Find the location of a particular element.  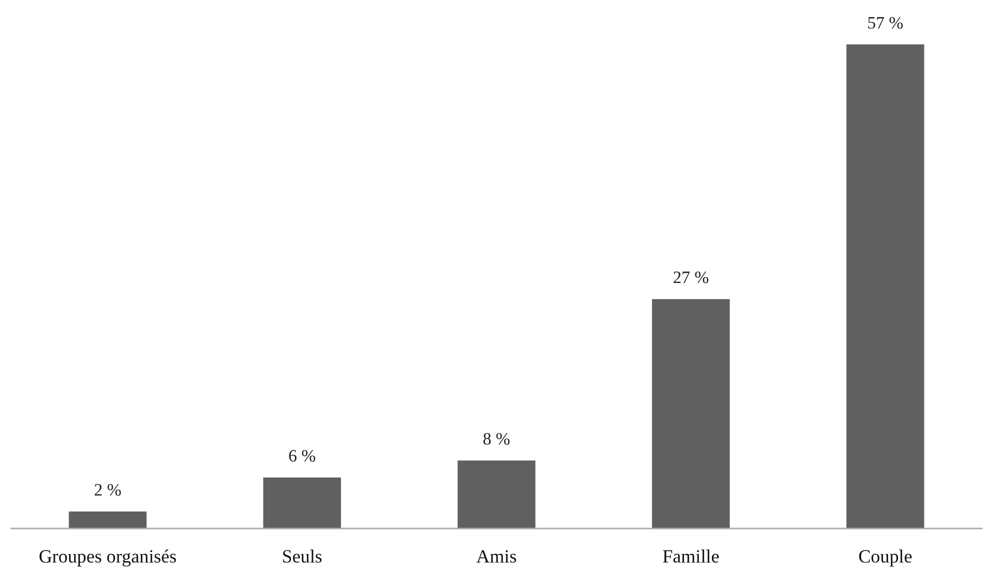

x-tick-label: Amis is located at coordinates (496, 557).